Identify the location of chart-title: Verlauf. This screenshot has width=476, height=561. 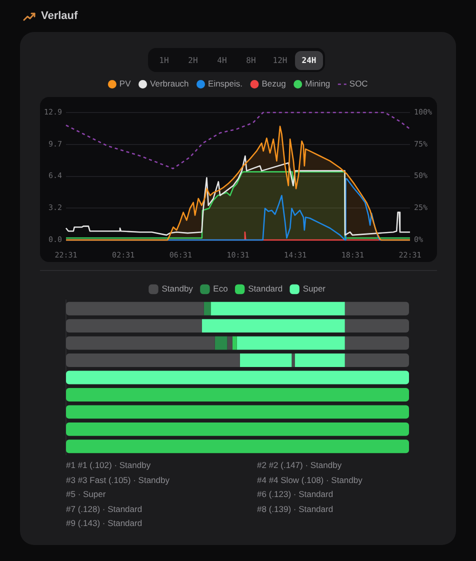
(59, 16).